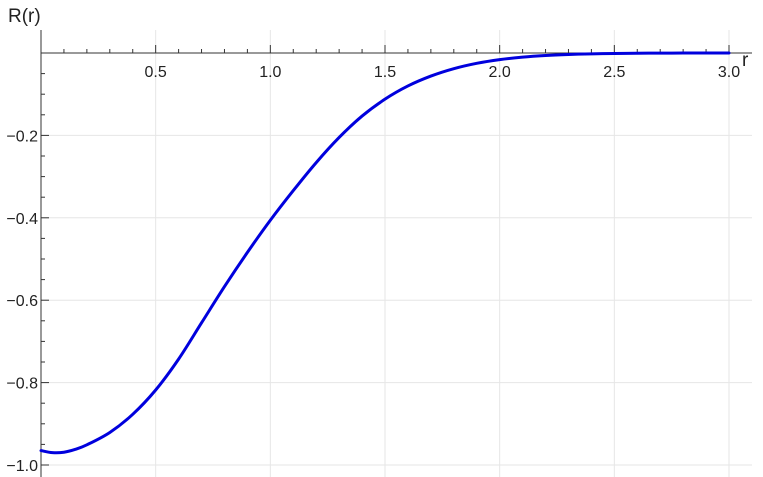 Image resolution: width=763 pixels, height=477 pixels. Describe the element at coordinates (614, 72) in the screenshot. I see `x-tick-label: 2.5` at that location.